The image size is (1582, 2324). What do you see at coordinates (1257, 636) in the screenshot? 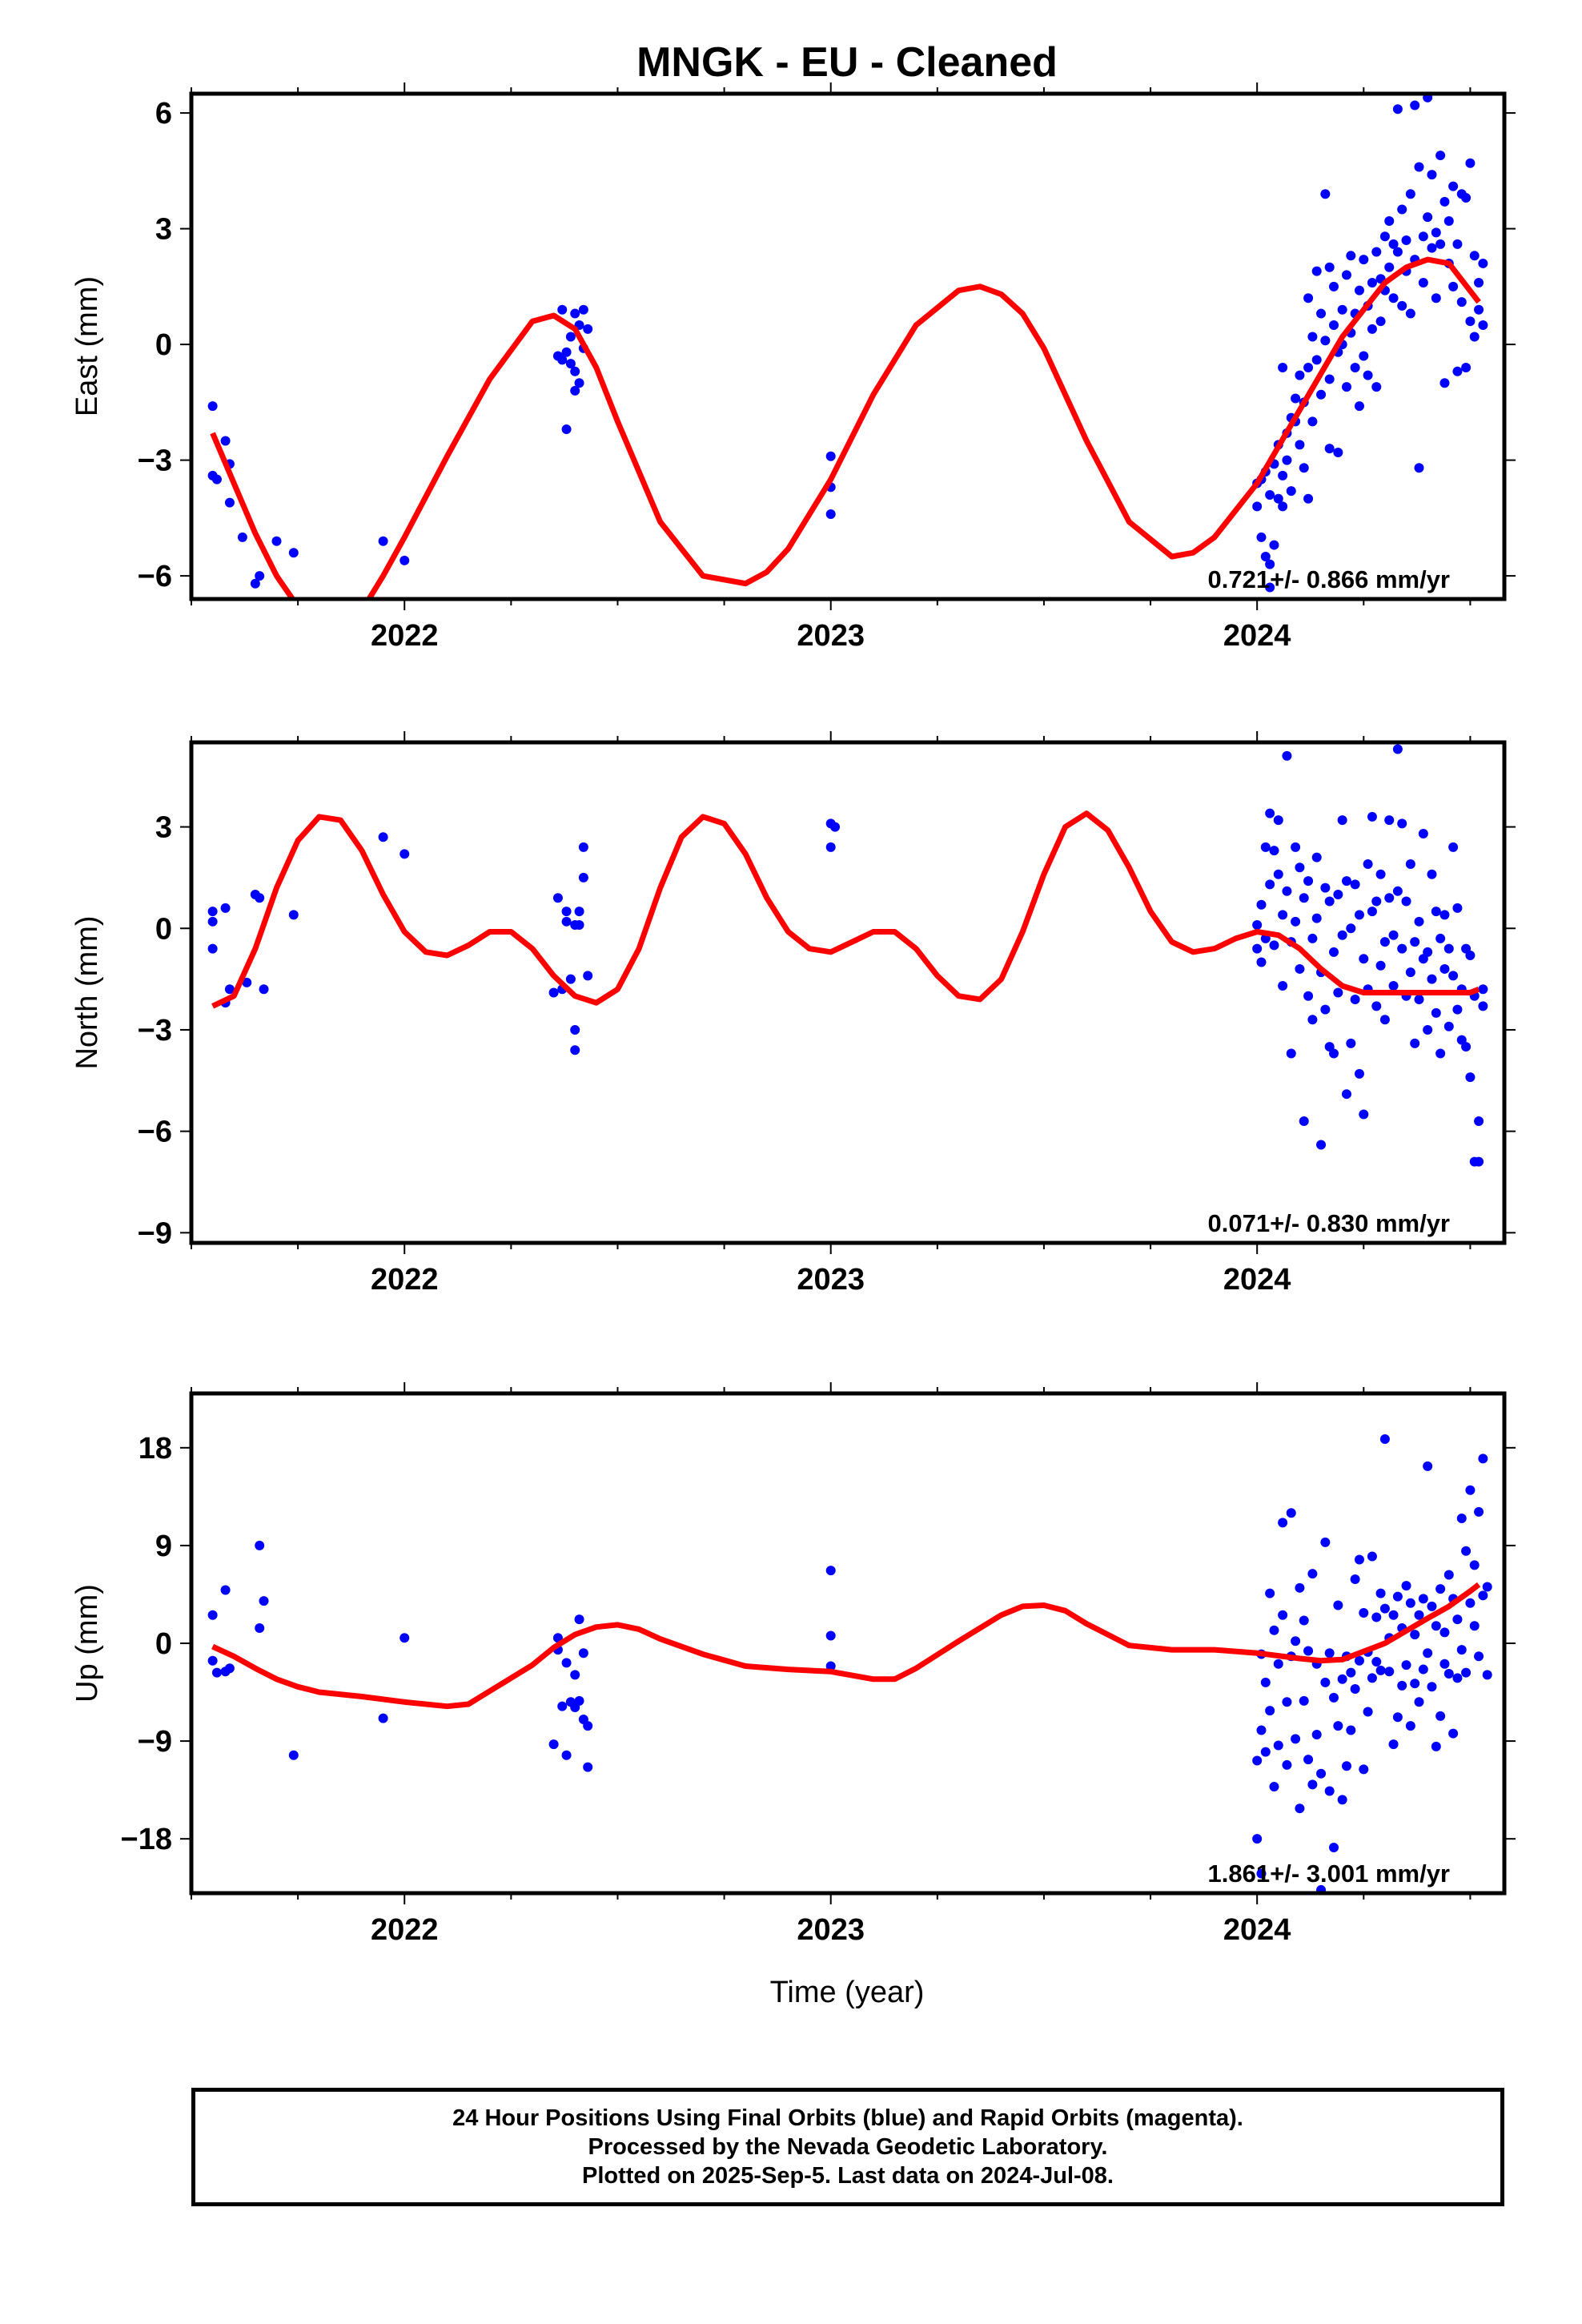
I see `east-x-tick-label: 2024` at bounding box center [1257, 636].